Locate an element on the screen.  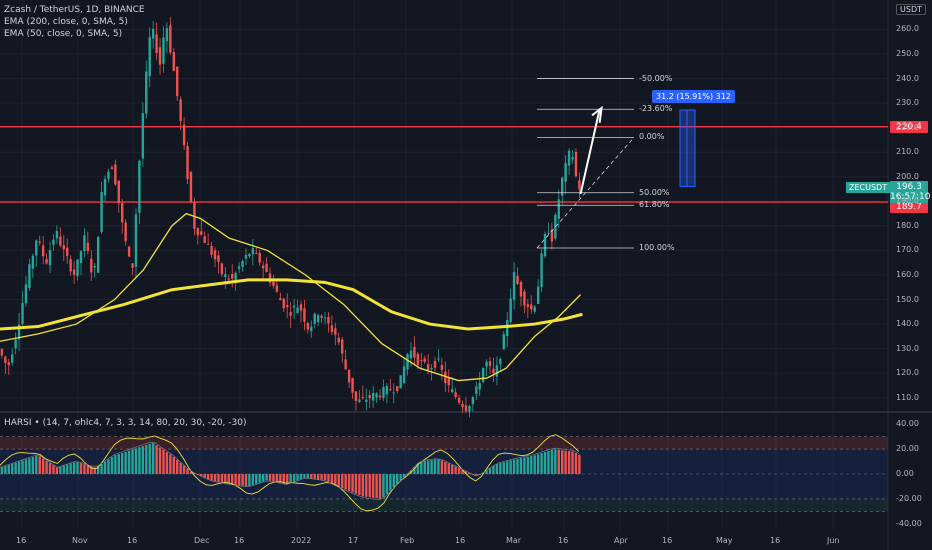
price-tick-label: 240.0 is located at coordinates (907, 78).